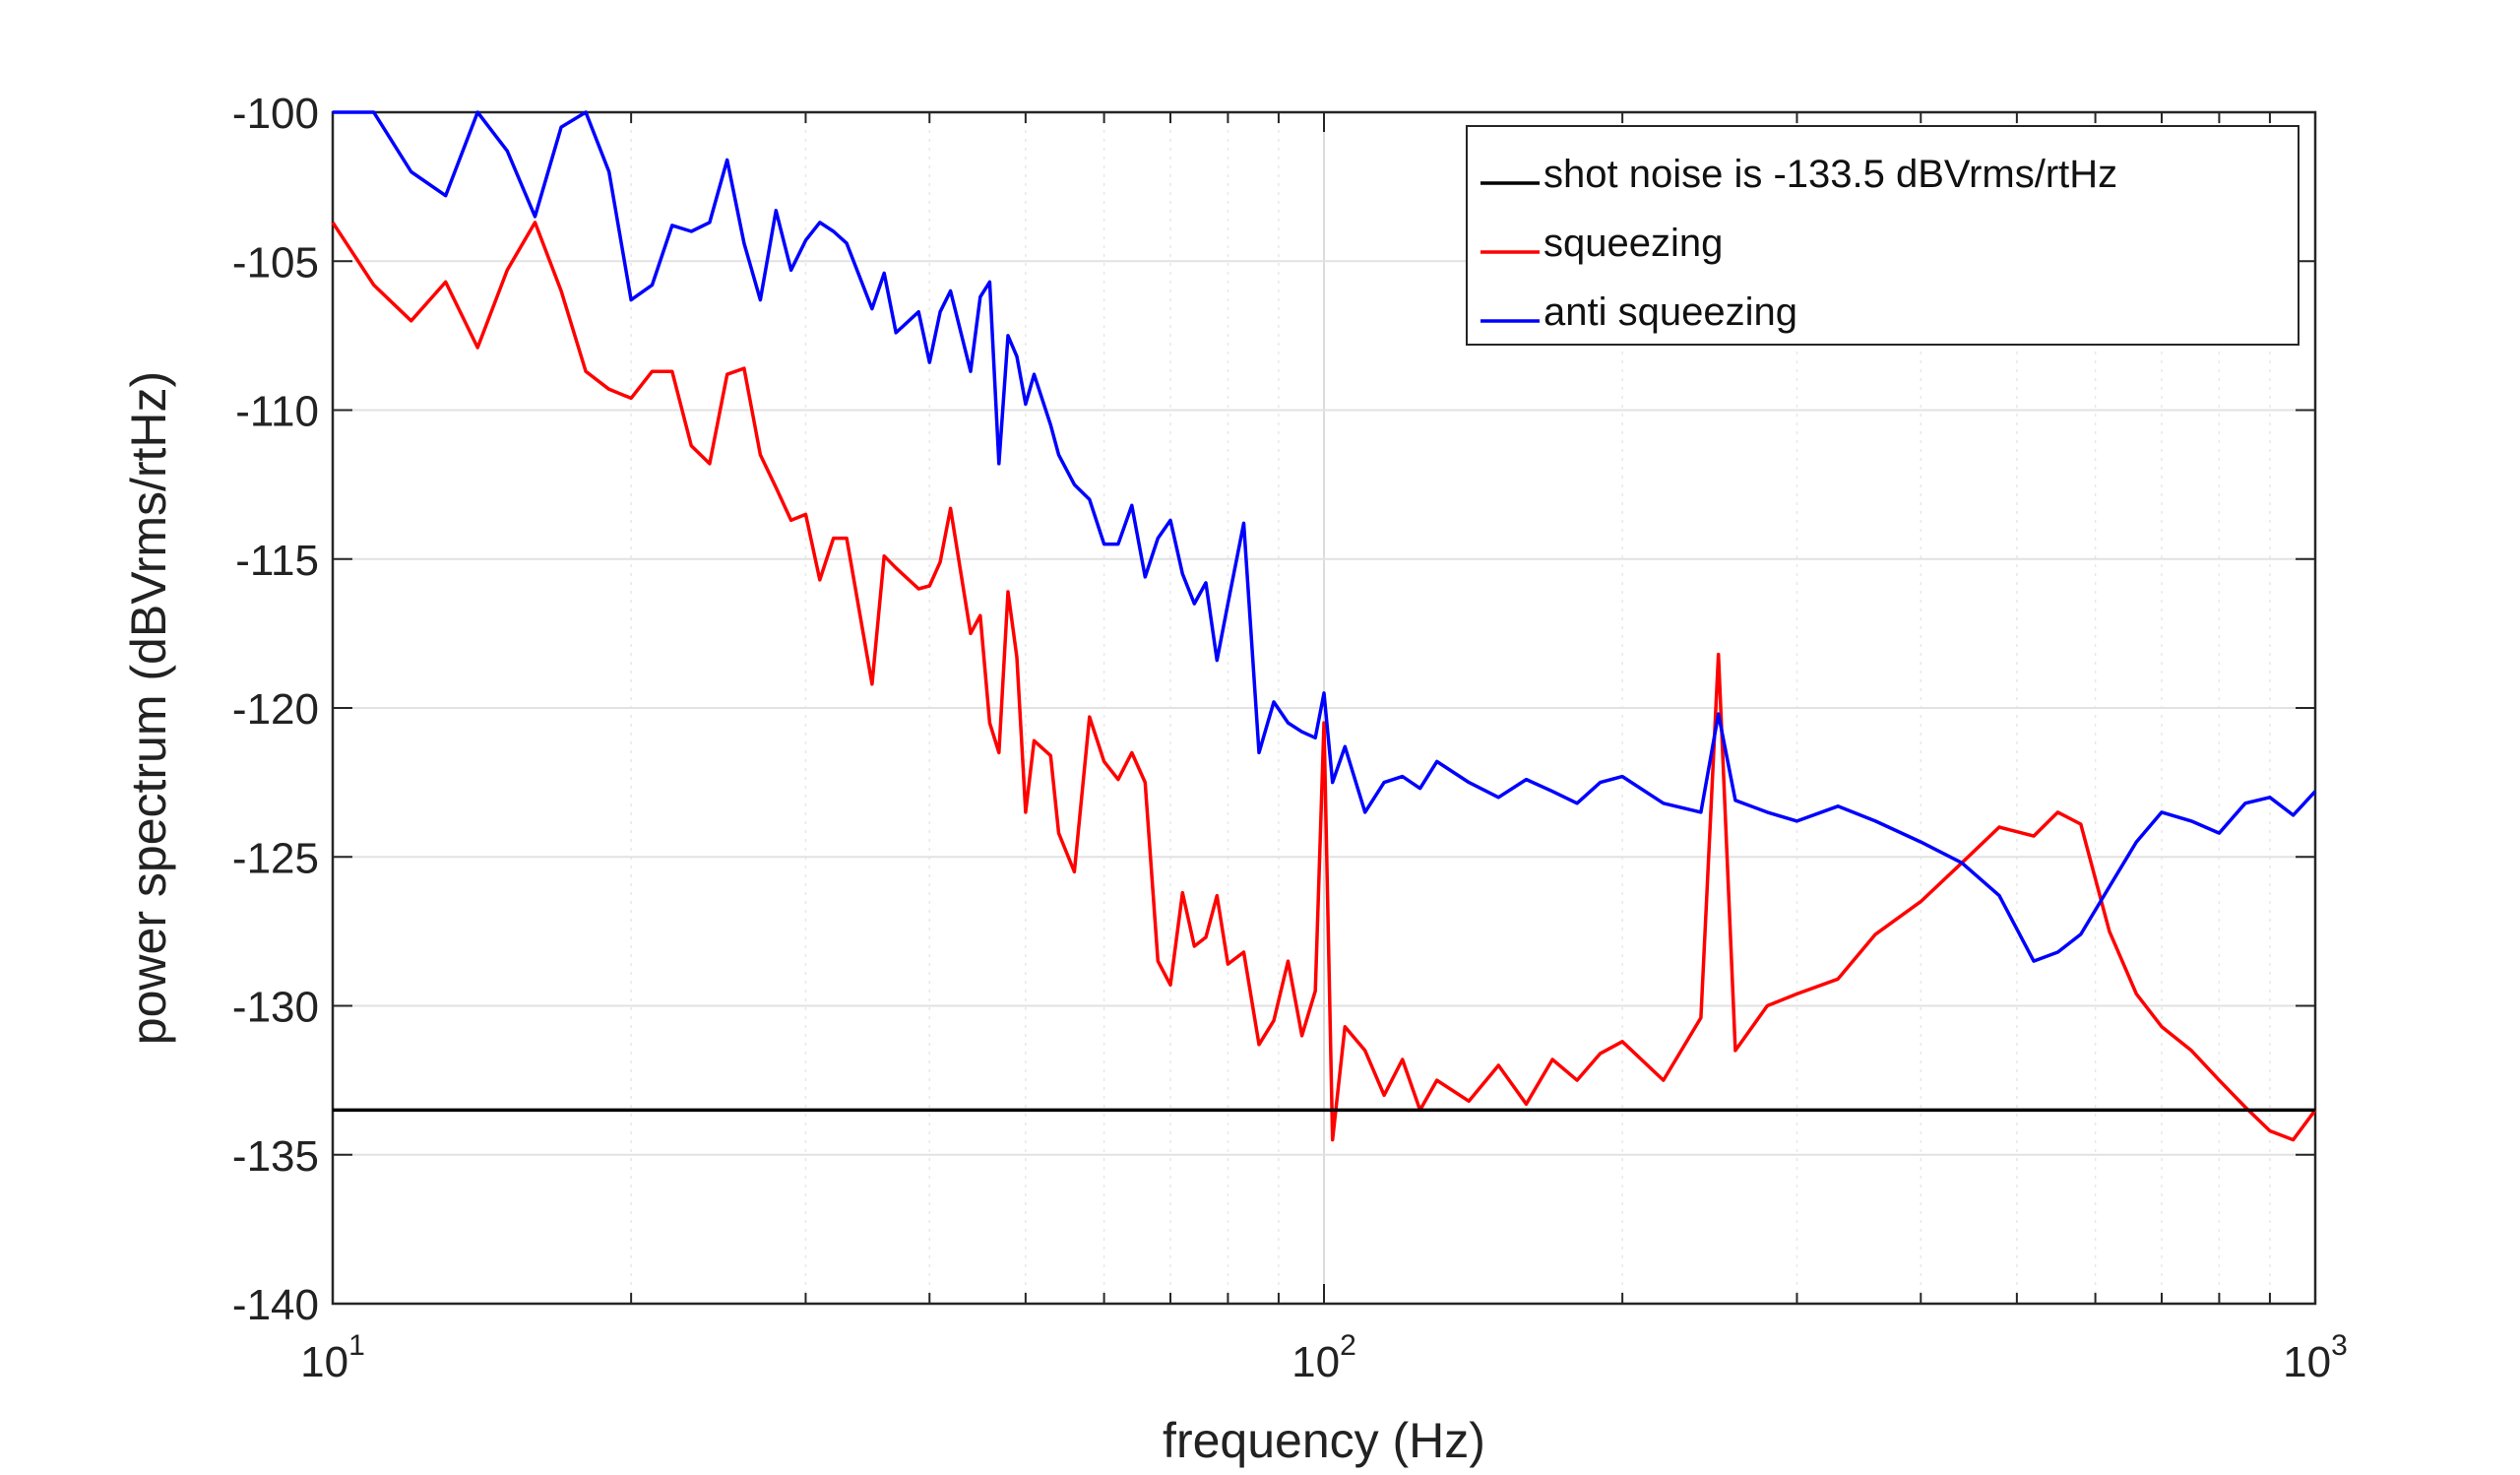 Image resolution: width=2520 pixels, height=1475 pixels. I want to click on x-tick-exponent: 2, so click(1348, 1345).